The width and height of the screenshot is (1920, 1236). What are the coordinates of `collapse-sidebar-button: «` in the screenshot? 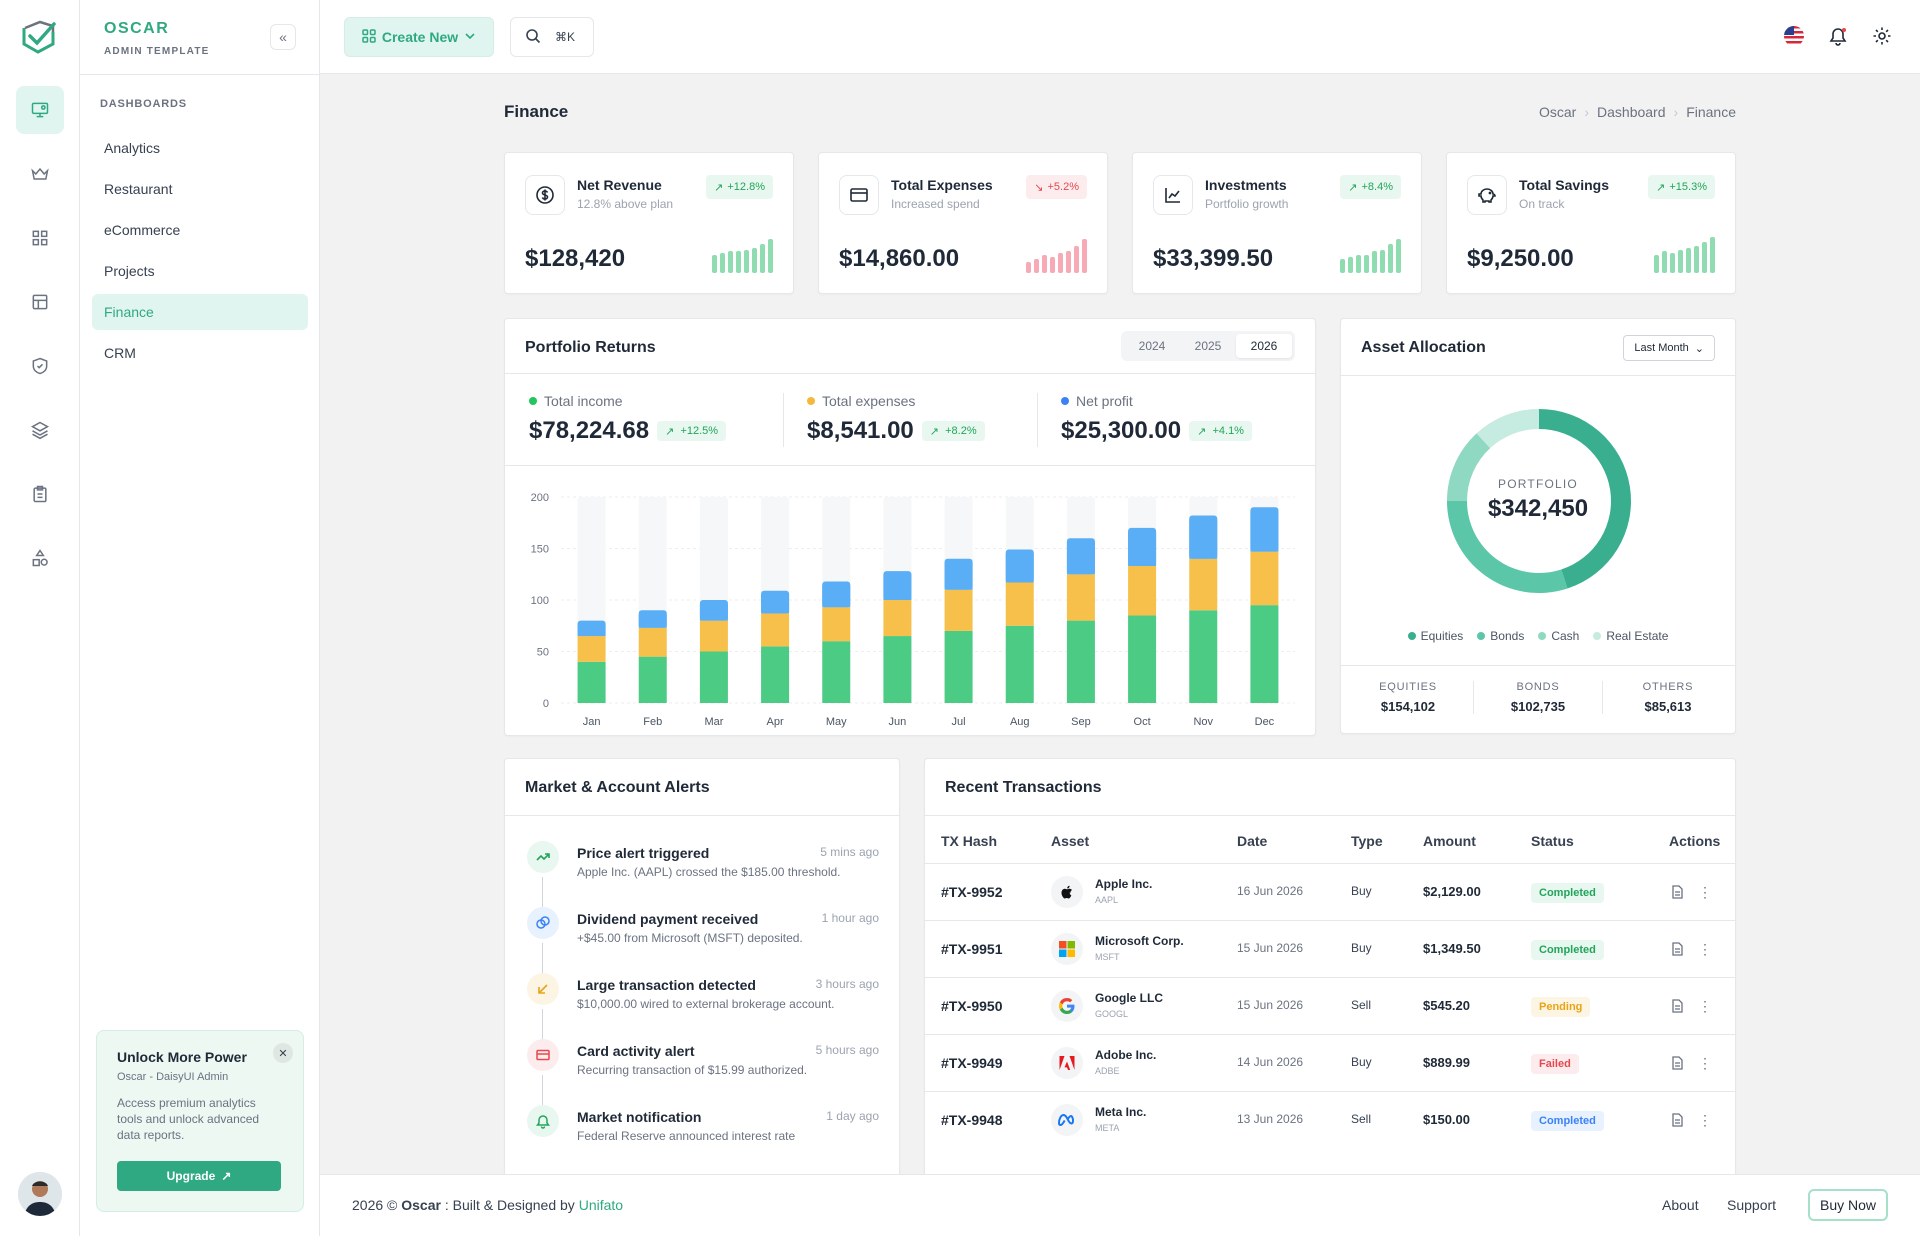 It's located at (283, 37).